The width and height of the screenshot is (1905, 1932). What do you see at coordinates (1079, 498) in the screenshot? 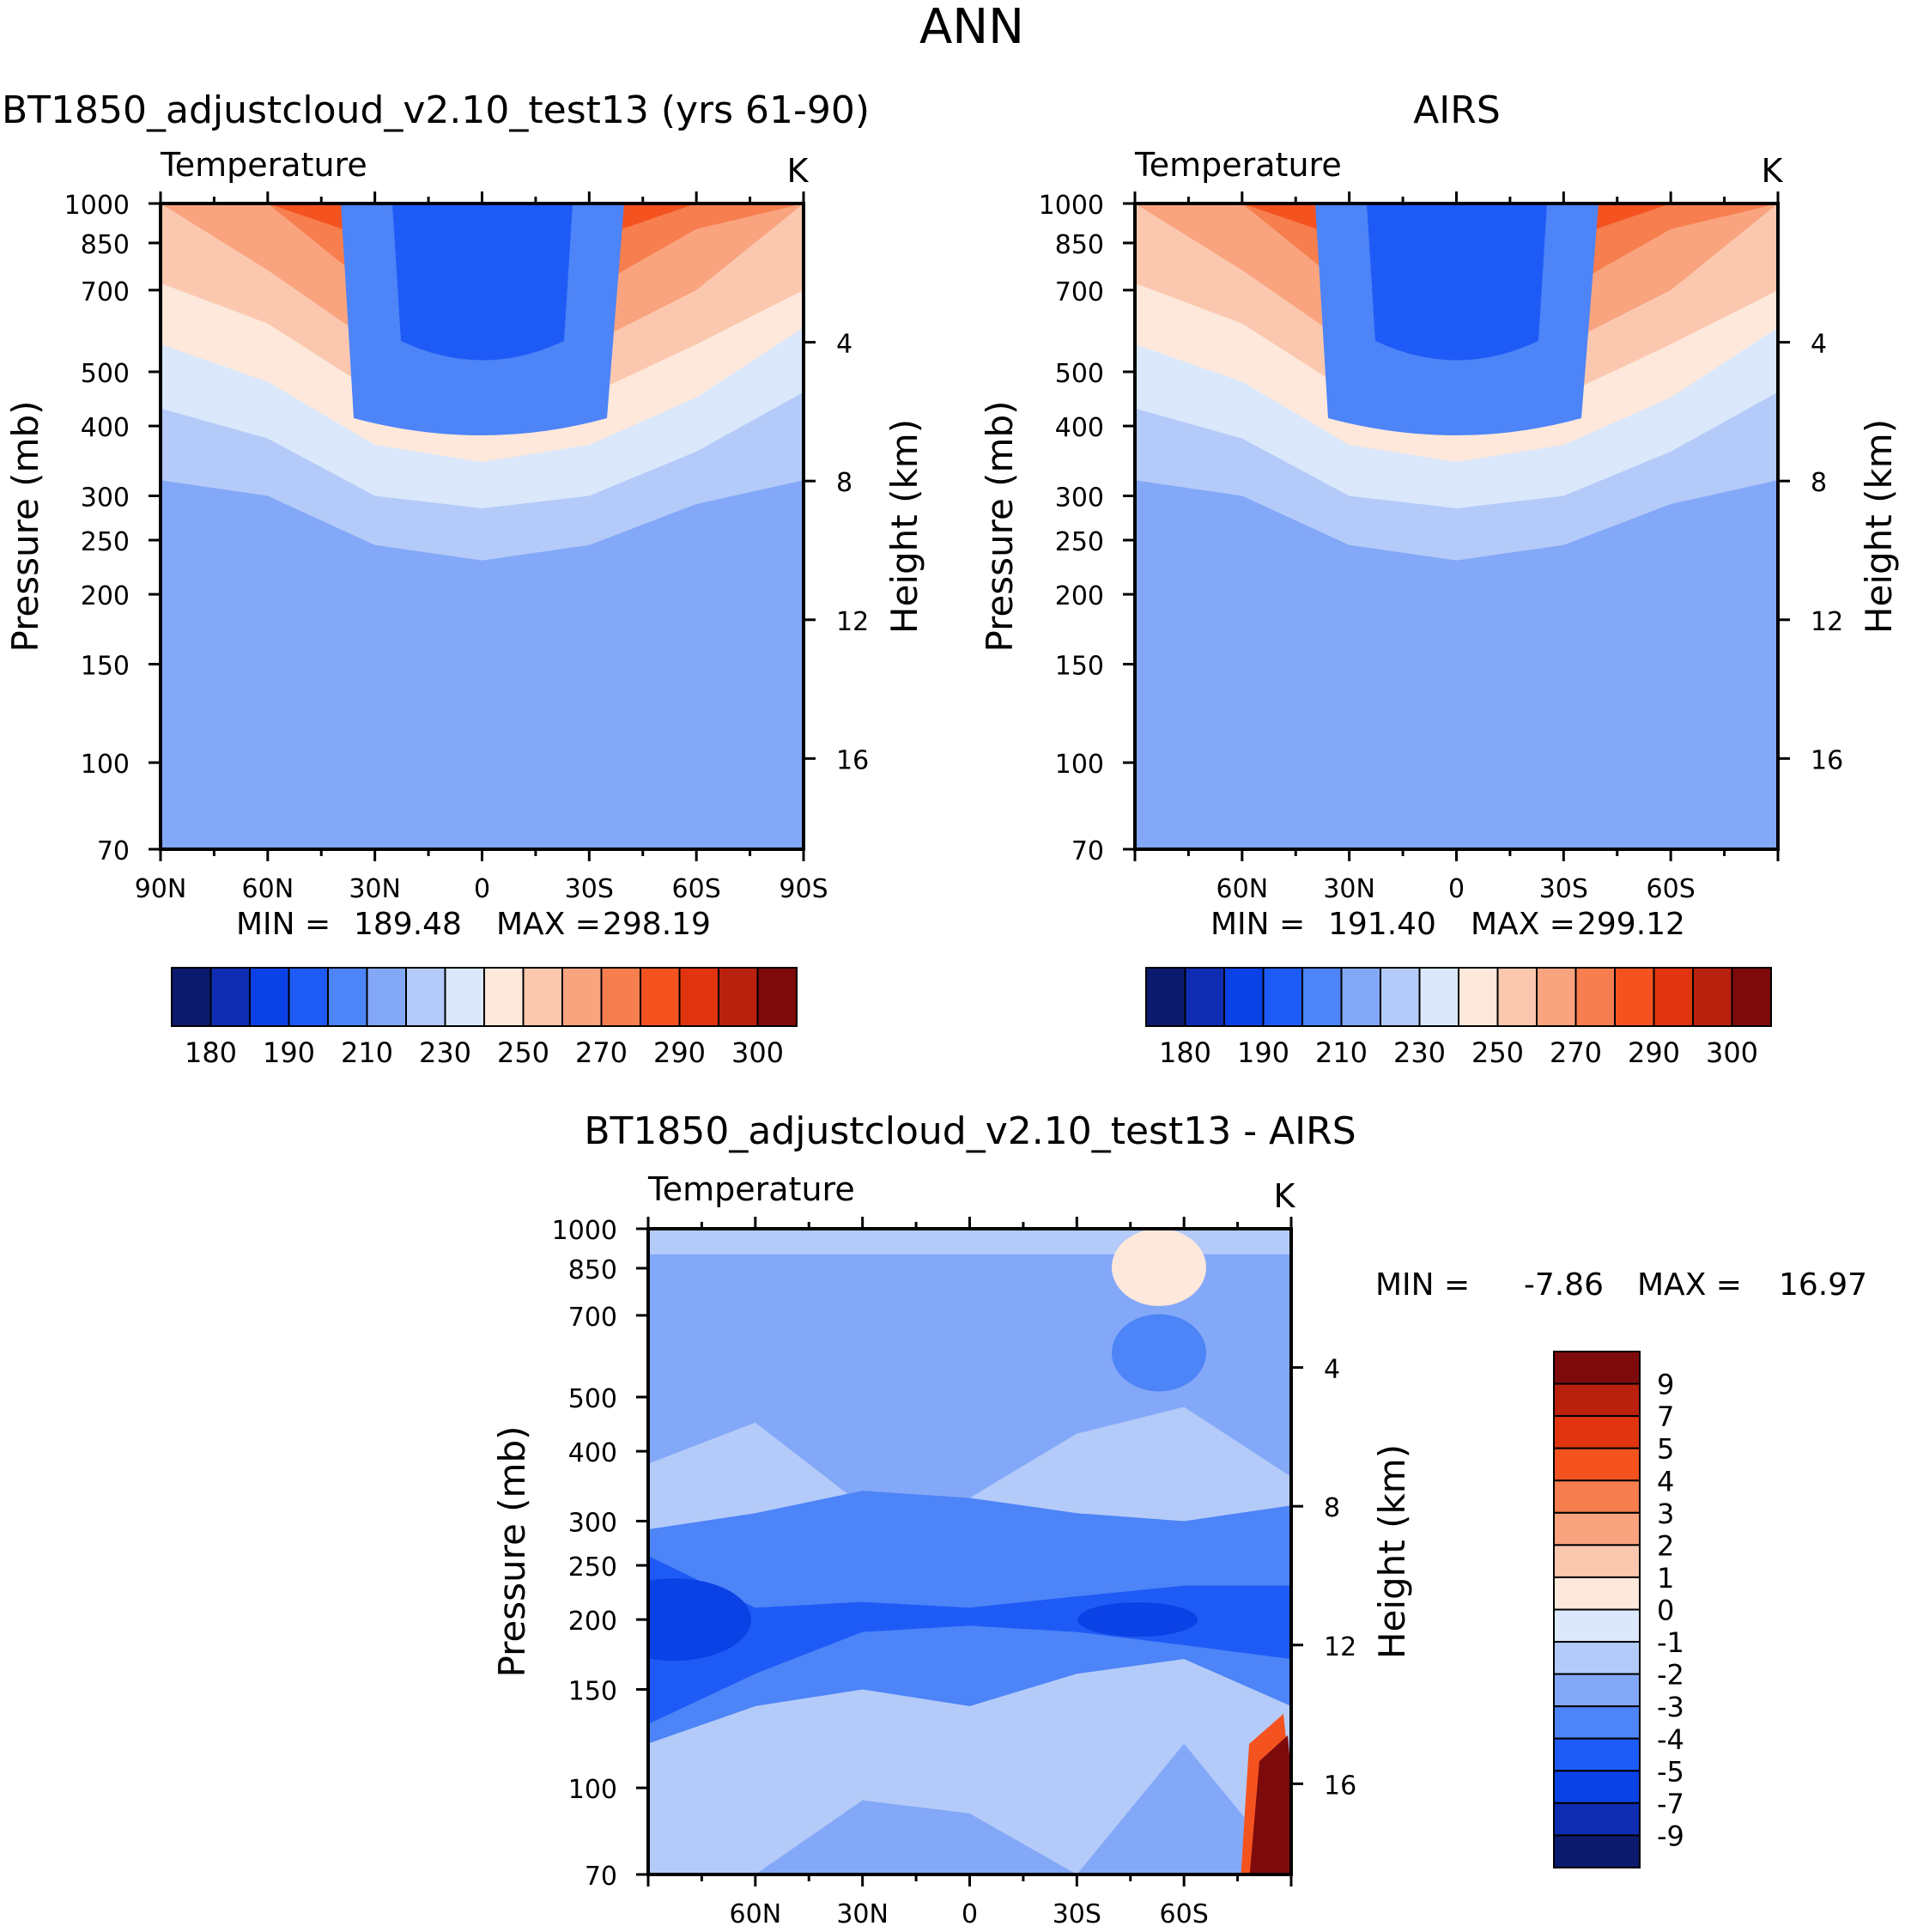
I see `obs-ytick-label: 300` at bounding box center [1079, 498].